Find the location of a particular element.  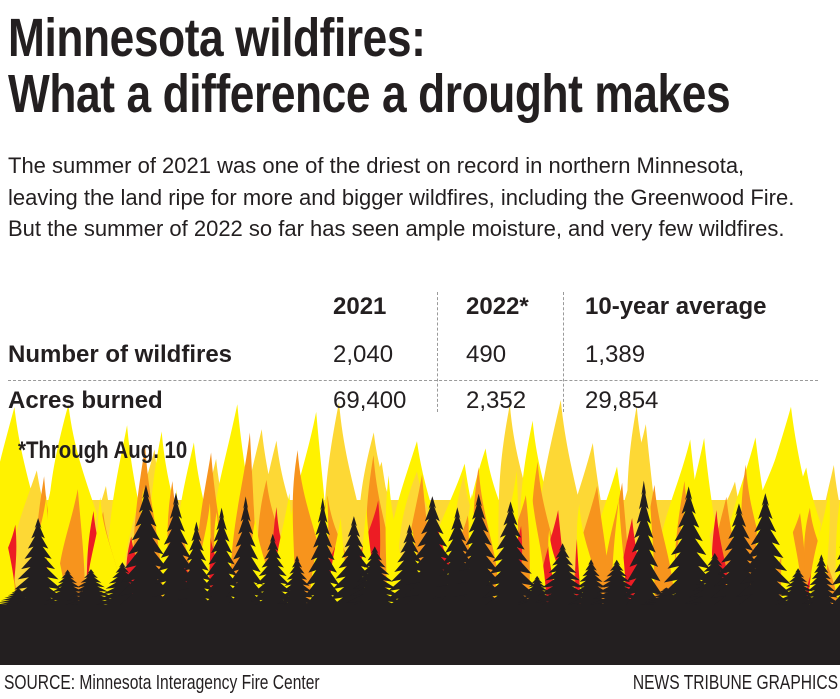

flame-shape is located at coordinates (8, 561).